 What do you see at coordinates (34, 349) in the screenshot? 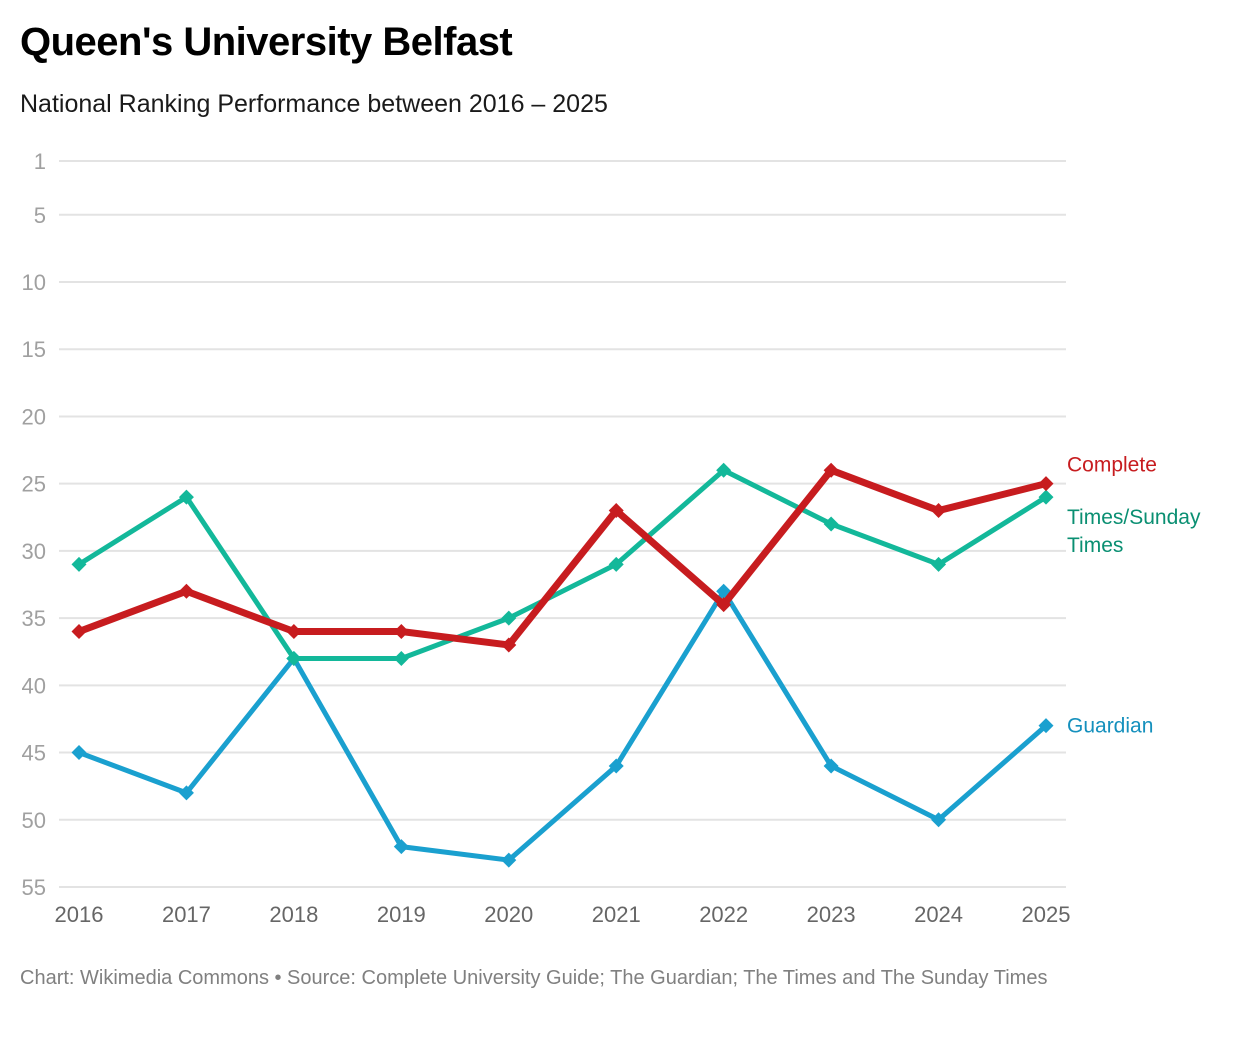
I see `y-tick-label: 15` at bounding box center [34, 349].